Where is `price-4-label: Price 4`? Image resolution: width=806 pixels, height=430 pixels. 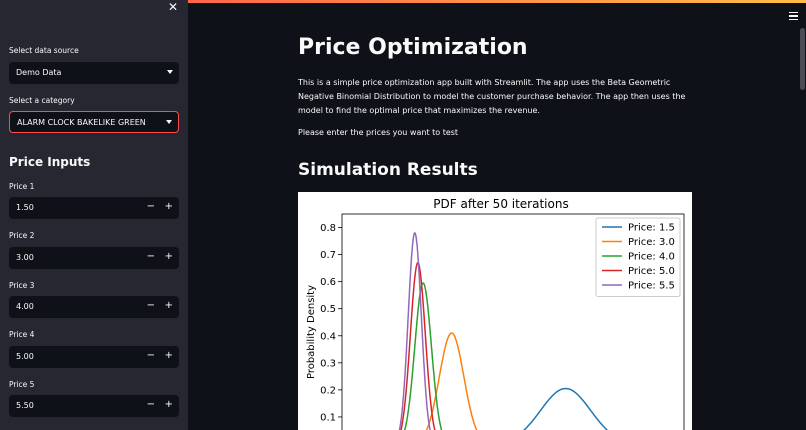 price-4-label: Price 4 is located at coordinates (22, 334).